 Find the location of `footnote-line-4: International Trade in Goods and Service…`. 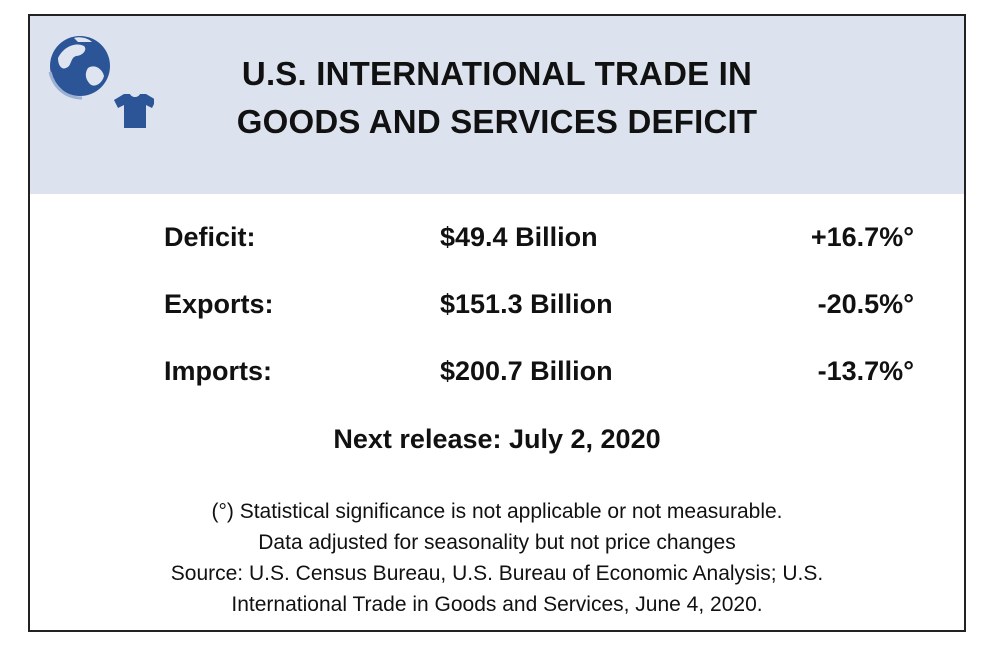

footnote-line-4: International Trade in Goods and Service… is located at coordinates (497, 604).